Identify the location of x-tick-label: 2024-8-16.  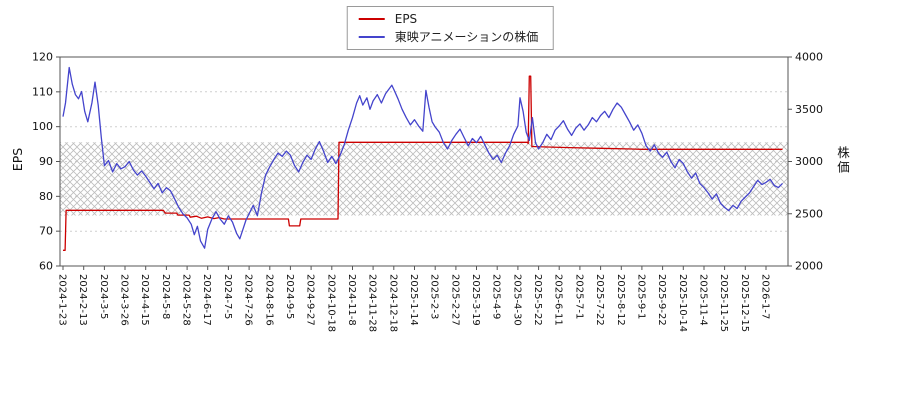
(268, 300).